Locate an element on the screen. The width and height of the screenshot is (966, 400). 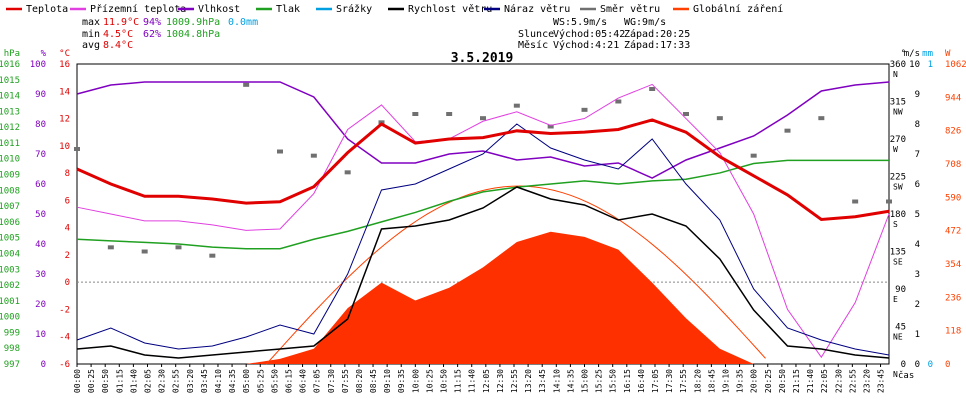
direction-label: NE is located at coordinates (898, 337).